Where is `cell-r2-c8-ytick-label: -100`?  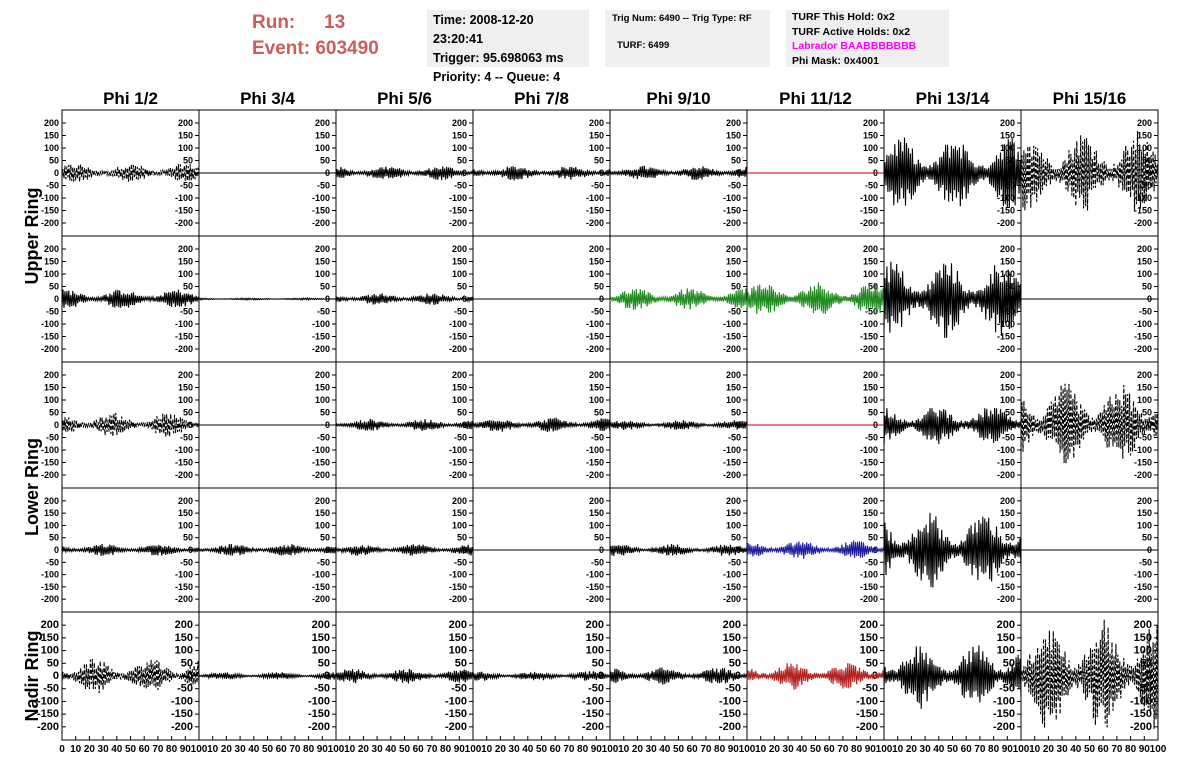
cell-r2-c8-ytick-label: -100 is located at coordinates (1143, 324).